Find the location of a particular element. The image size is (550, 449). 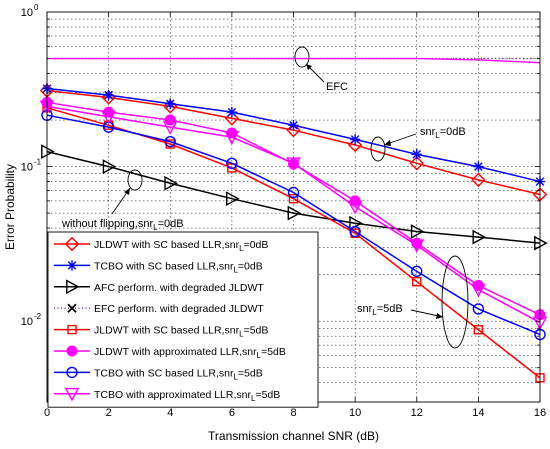

annotation-efc: EFC is located at coordinates (337, 87).